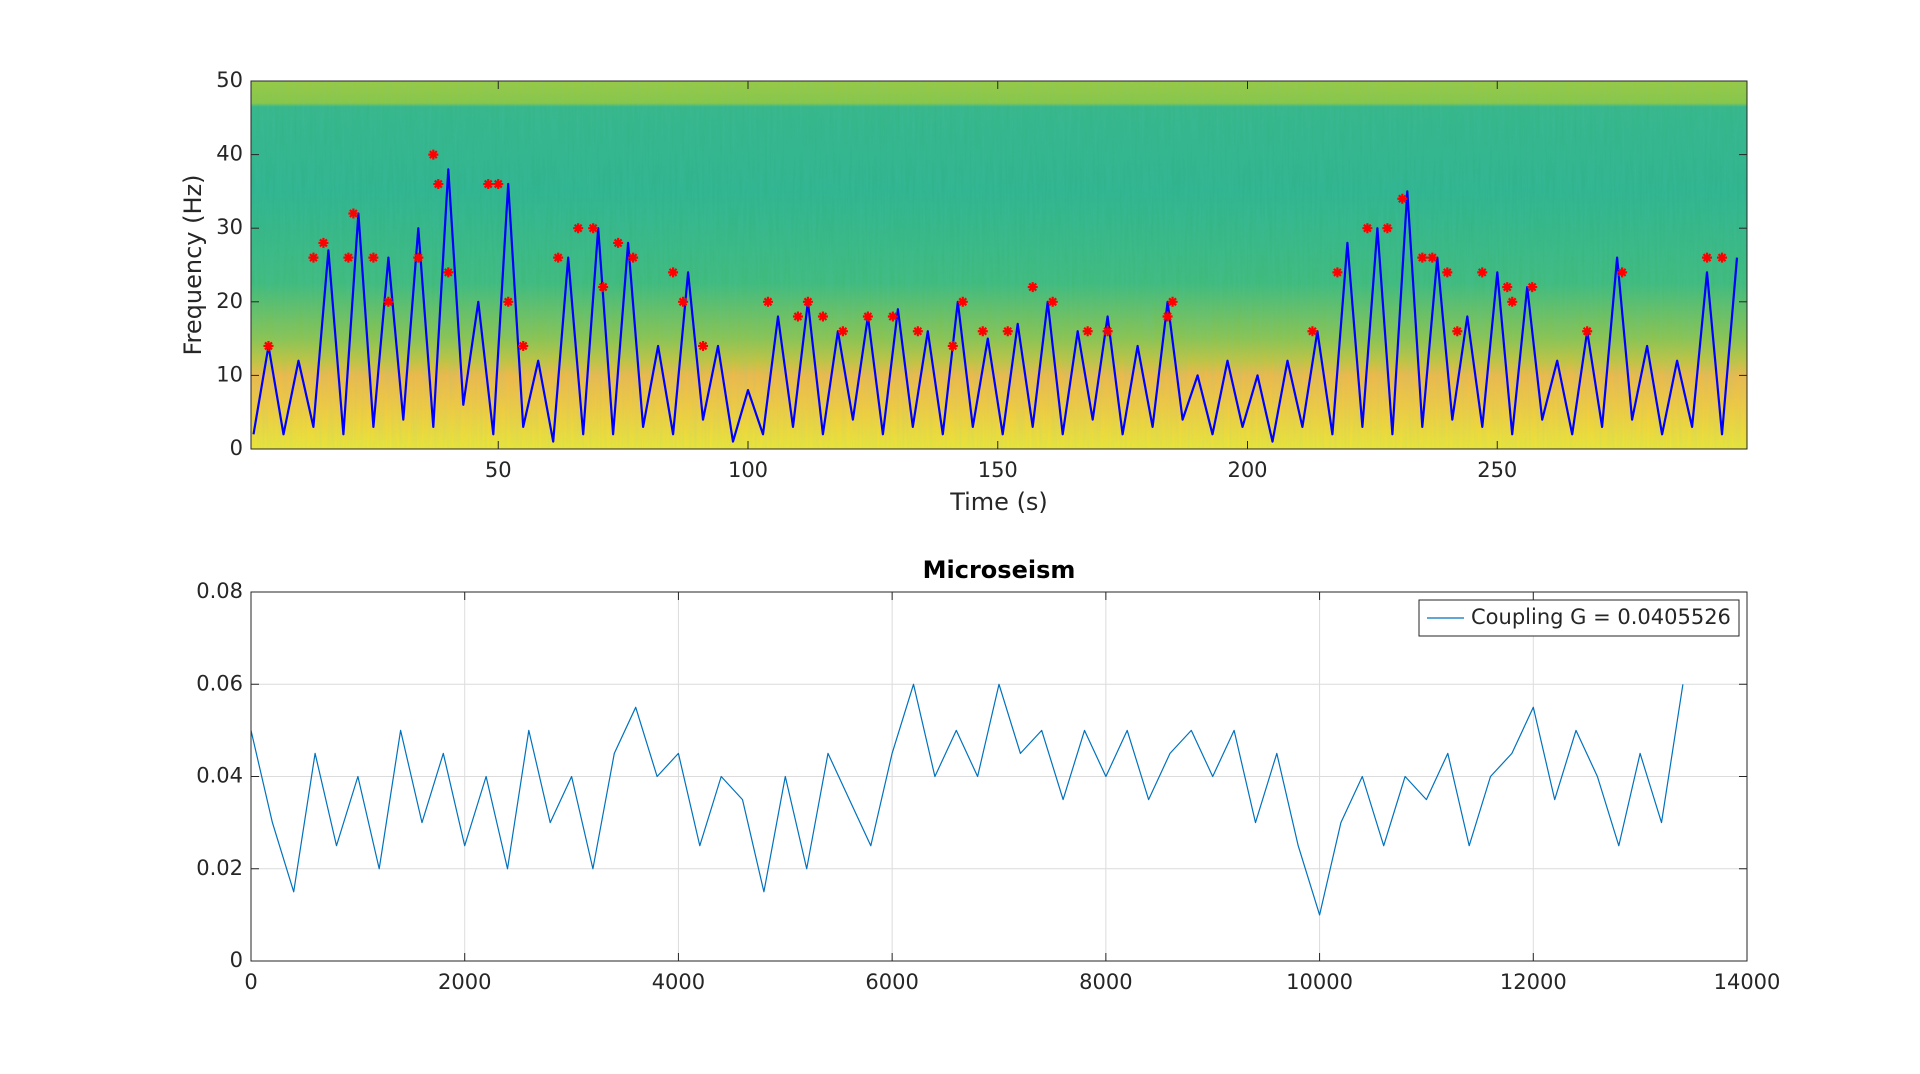 Image resolution: width=1920 pixels, height=1074 pixels. What do you see at coordinates (498, 470) in the screenshot?
I see `x-tick-label: 50` at bounding box center [498, 470].